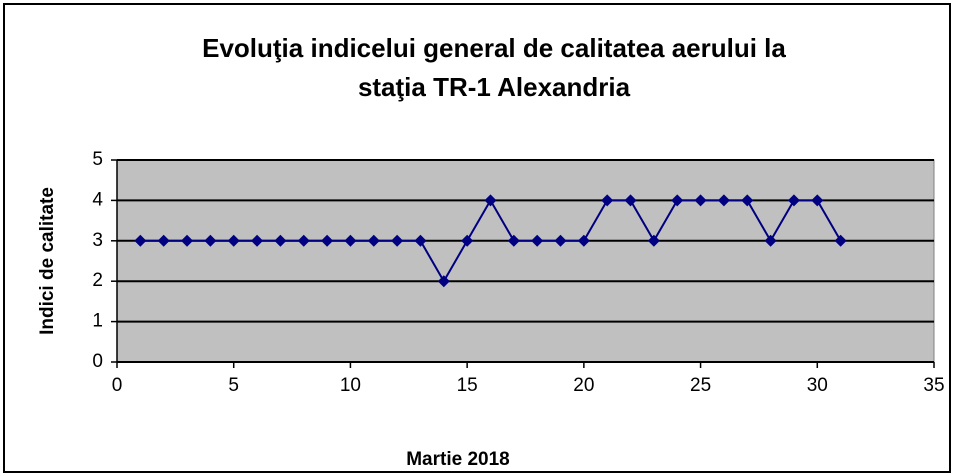  I want to click on x-tick-label: 20, so click(583, 385).